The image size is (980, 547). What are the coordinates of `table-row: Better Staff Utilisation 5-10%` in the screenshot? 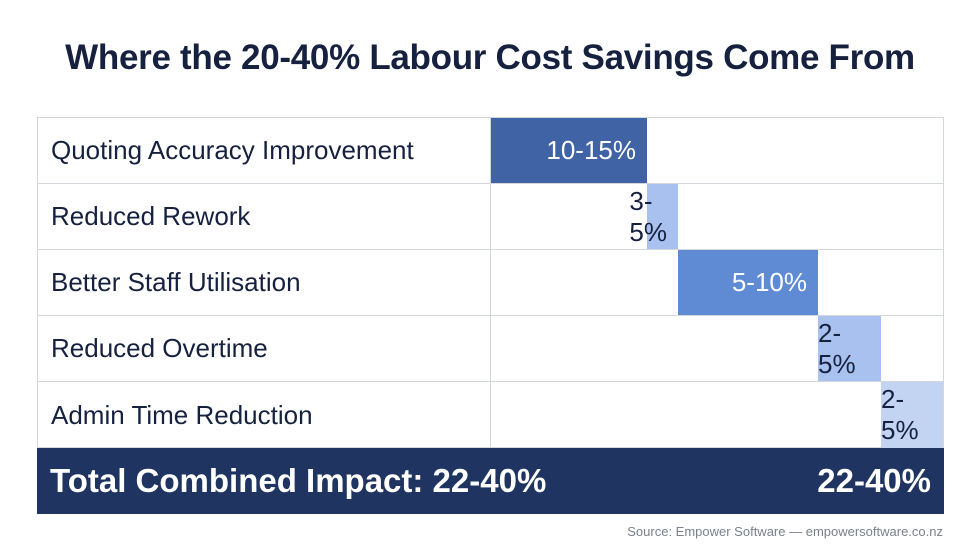 It's located at (490, 283).